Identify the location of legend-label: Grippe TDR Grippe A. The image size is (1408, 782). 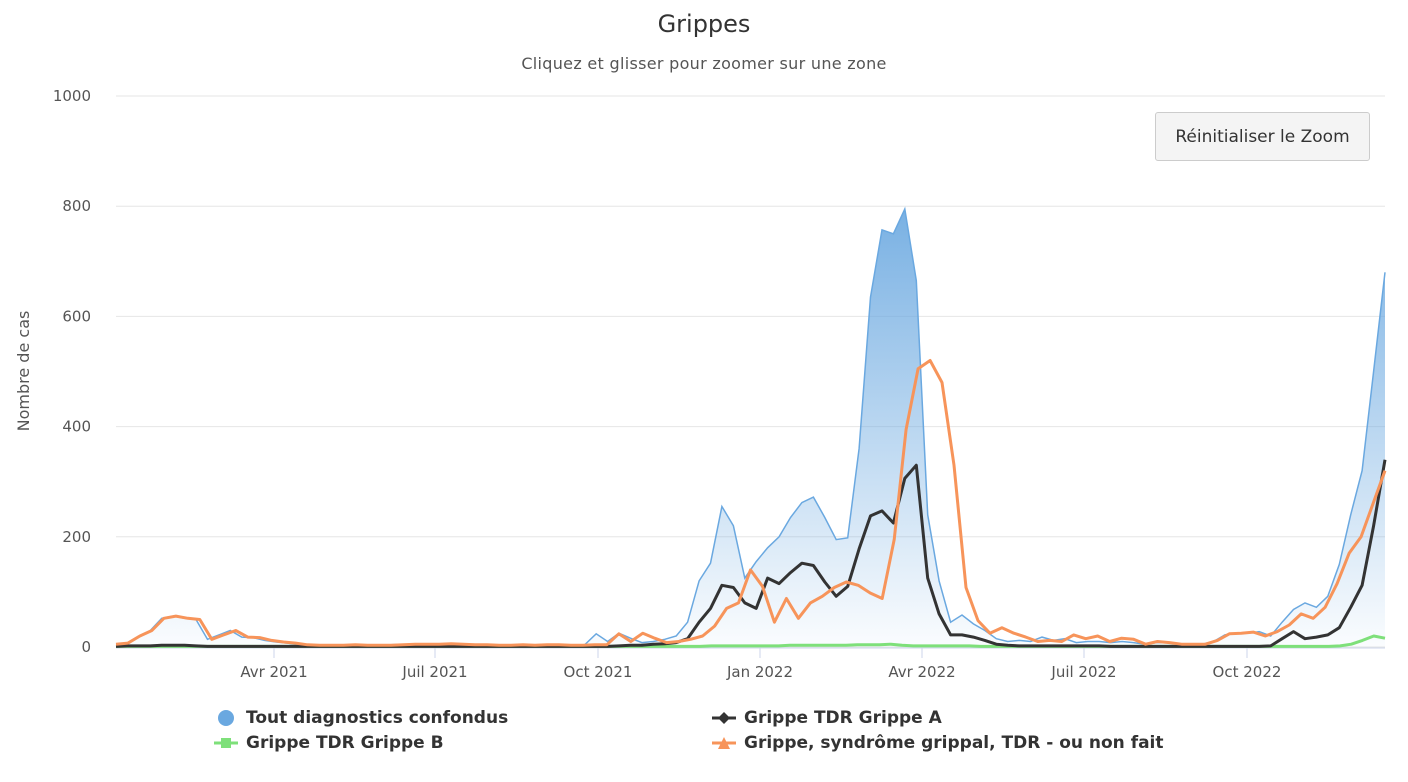
(843, 718).